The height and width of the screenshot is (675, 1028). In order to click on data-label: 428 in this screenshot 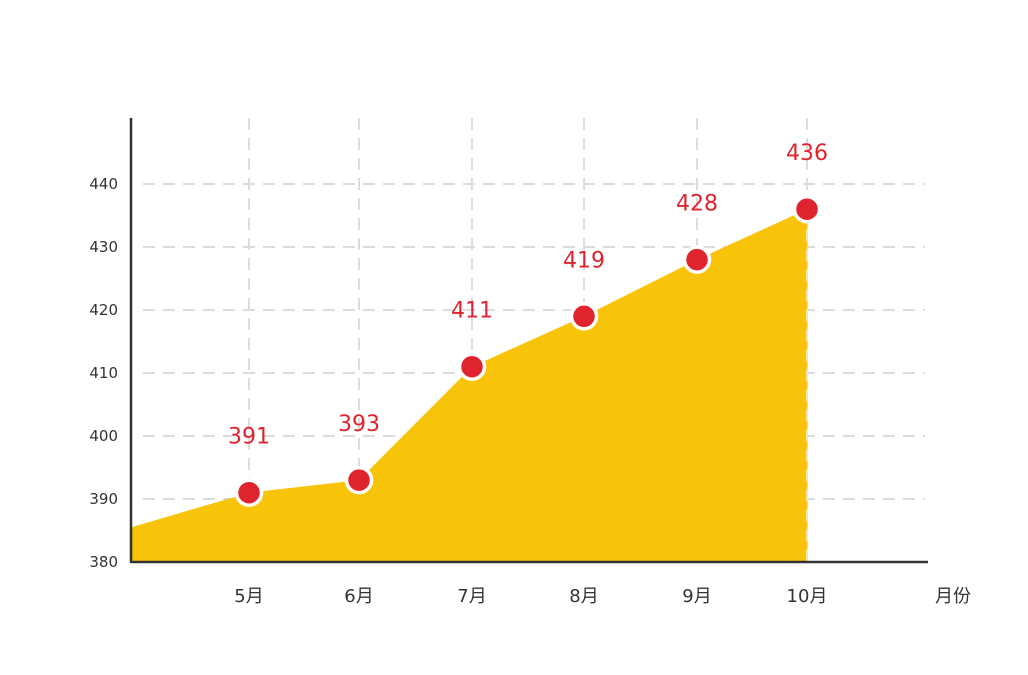, I will do `click(697, 204)`.